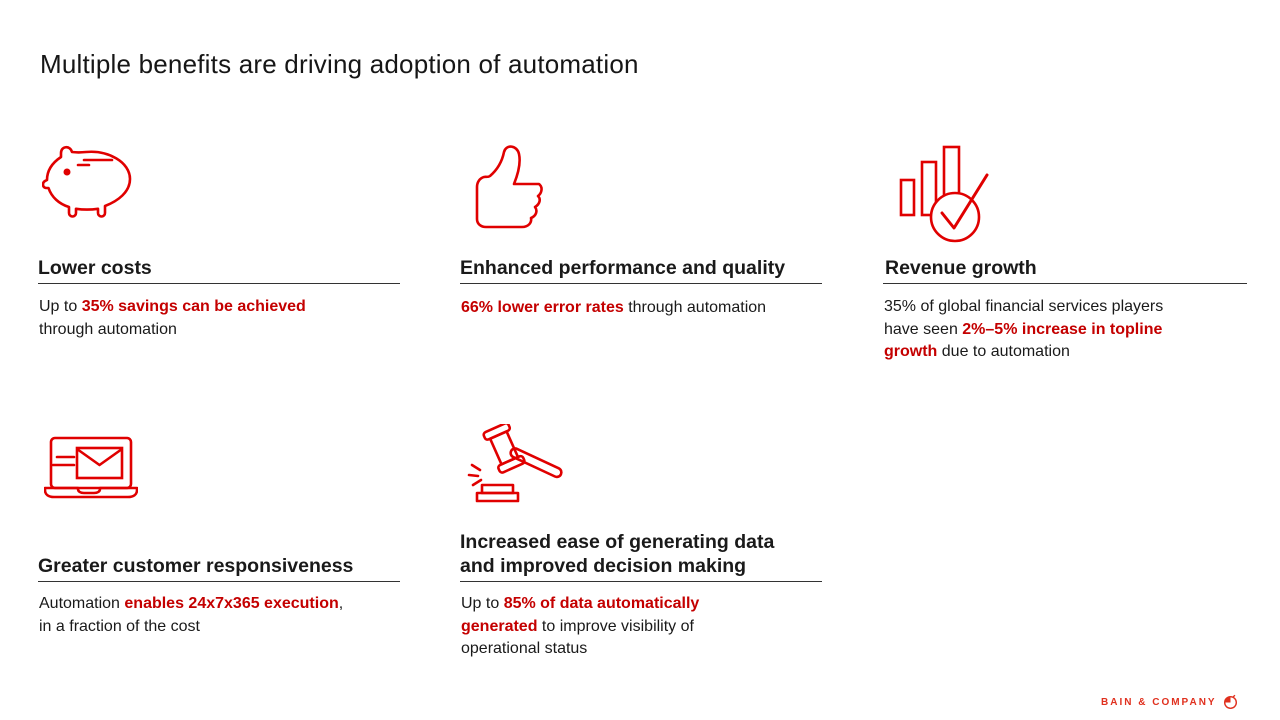 This screenshot has height=720, width=1280. Describe the element at coordinates (87, 181) in the screenshot. I see `piggy-bank-icon` at that location.